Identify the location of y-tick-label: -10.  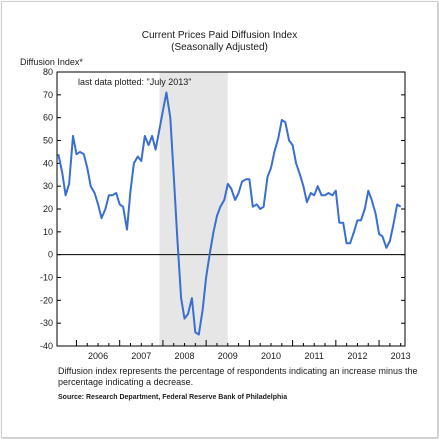
(46, 278).